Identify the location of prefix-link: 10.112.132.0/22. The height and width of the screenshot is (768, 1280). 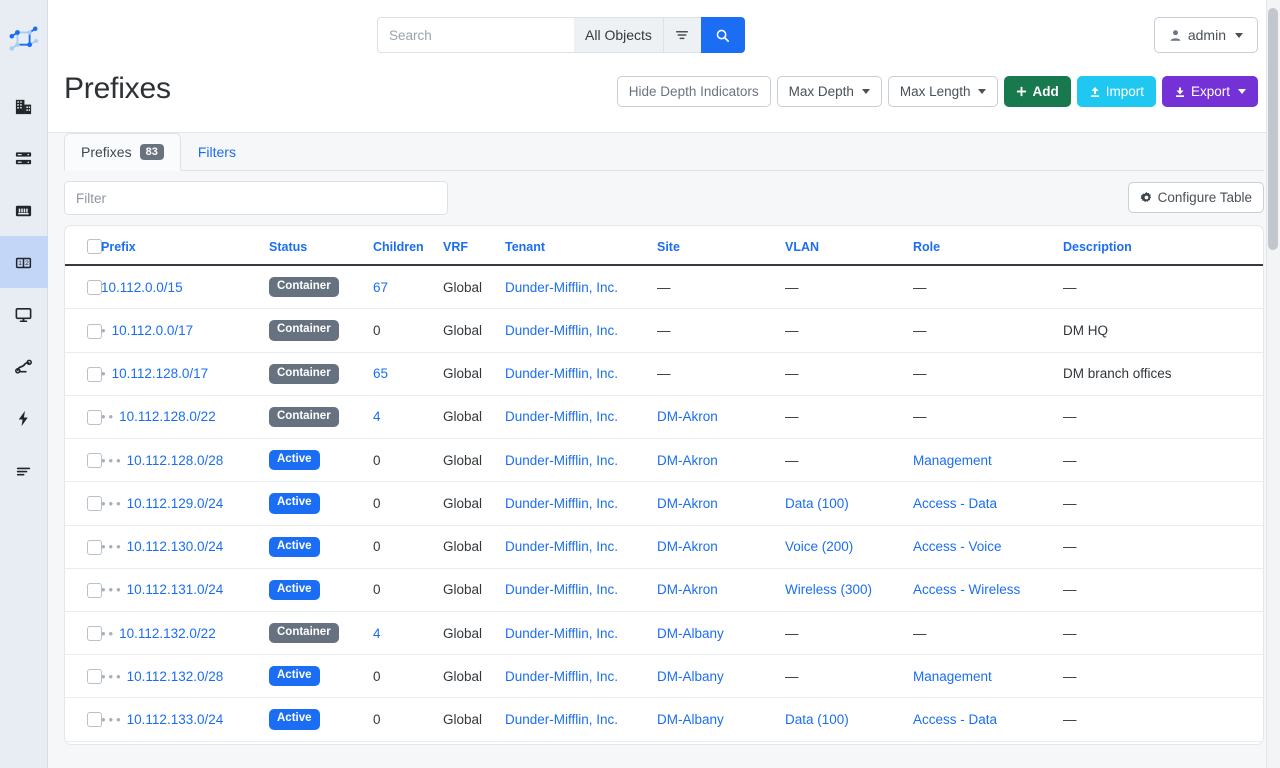
(167, 633).